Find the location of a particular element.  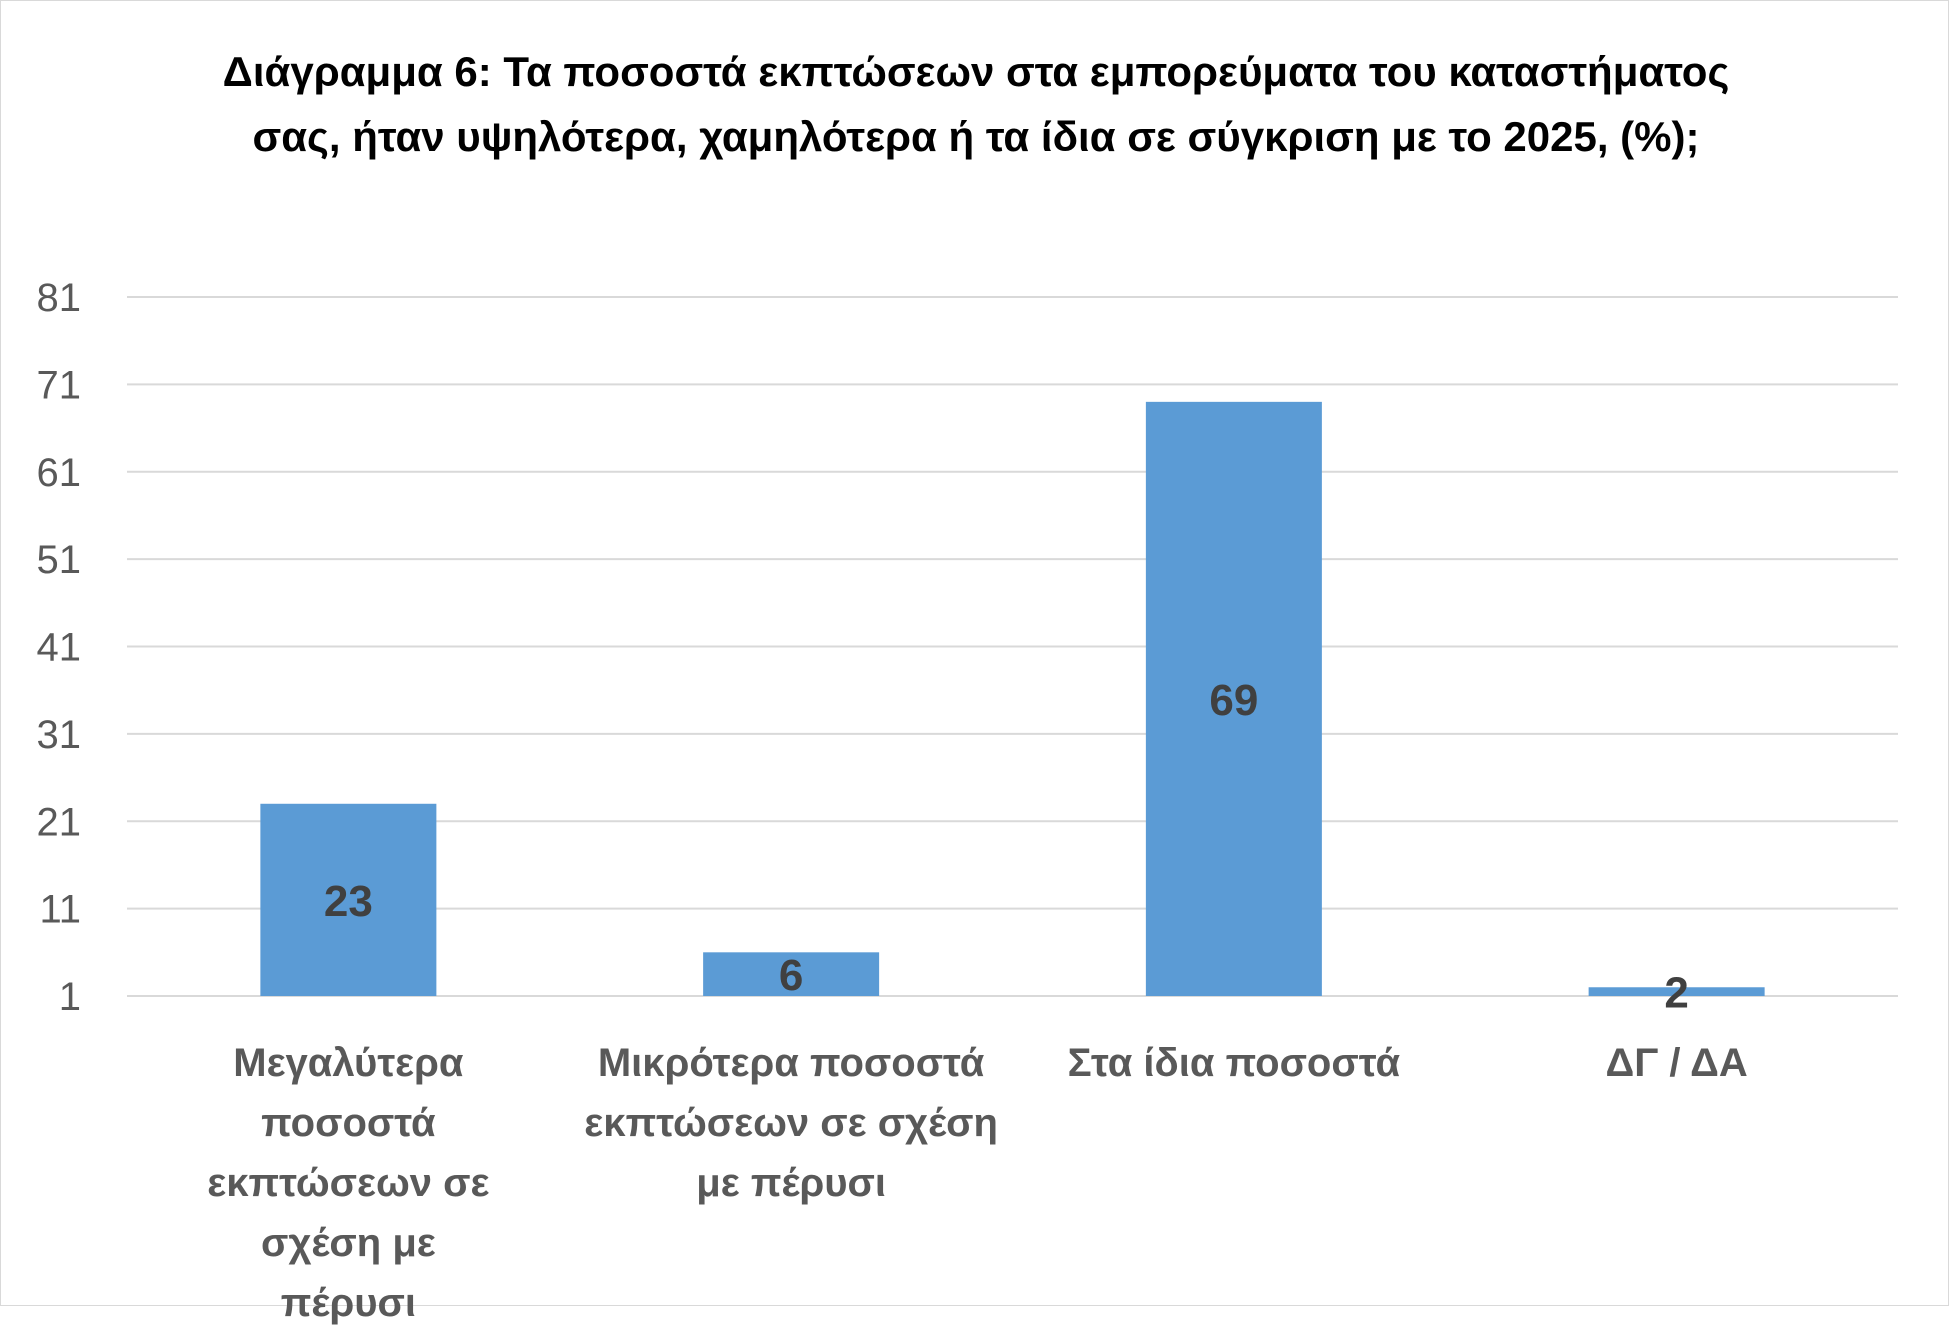

y-tick-label: 71 is located at coordinates (59, 385).